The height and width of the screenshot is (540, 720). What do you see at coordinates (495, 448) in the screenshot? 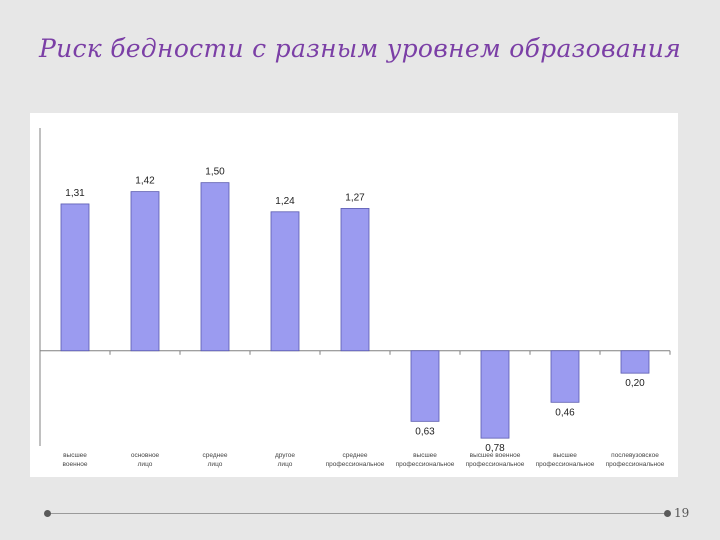
I see `data-label: 0,78` at bounding box center [495, 448].